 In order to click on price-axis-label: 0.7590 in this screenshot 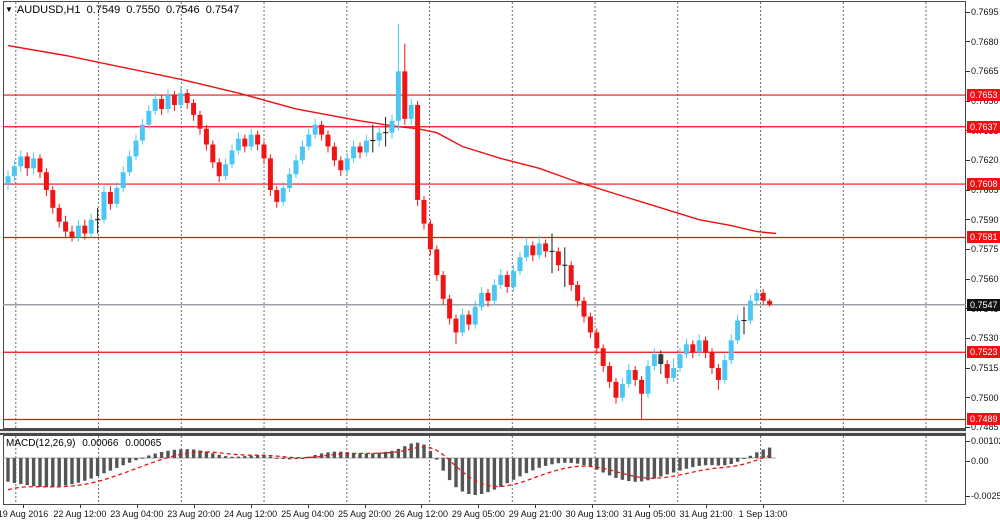, I will do `click(985, 219)`.